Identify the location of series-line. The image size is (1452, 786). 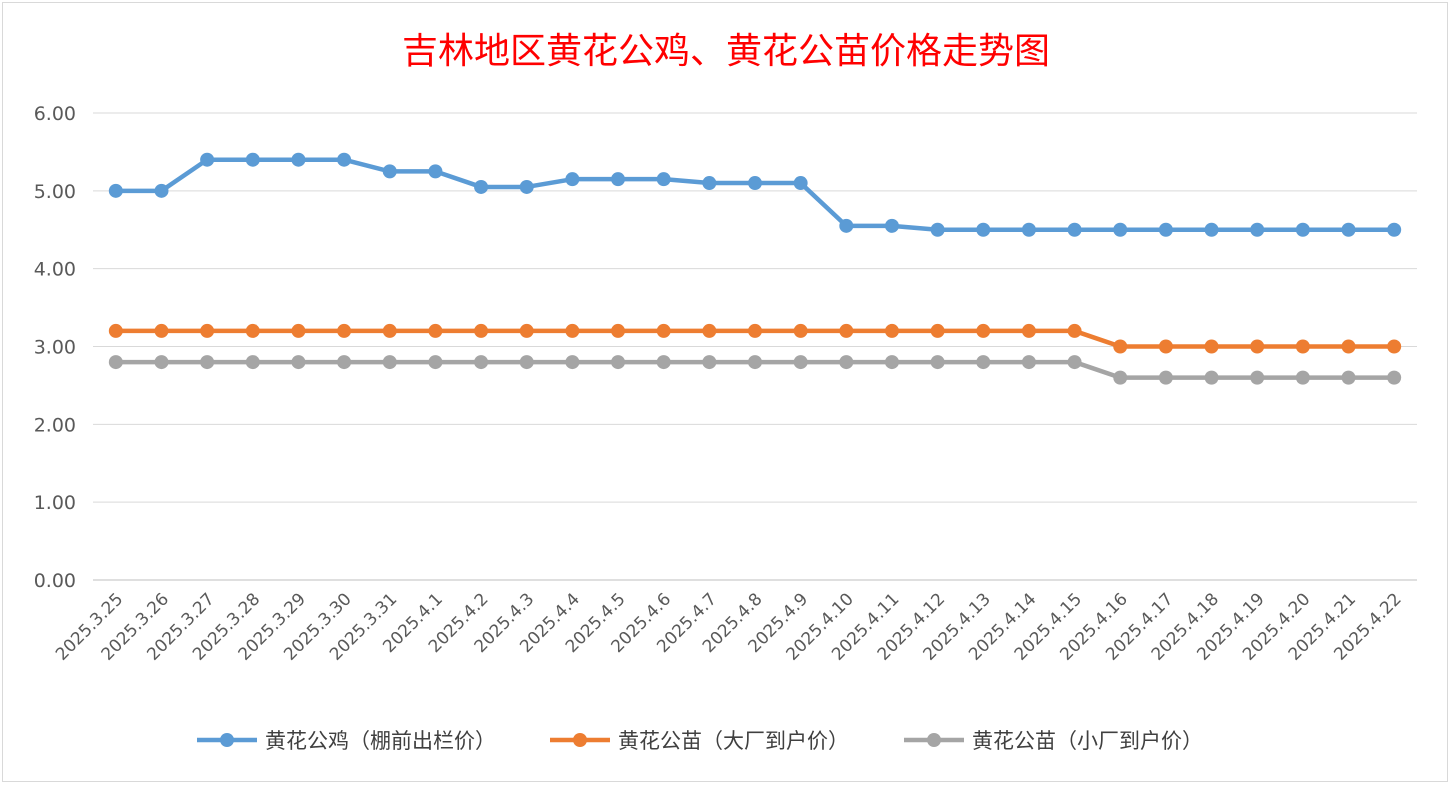
(755, 194).